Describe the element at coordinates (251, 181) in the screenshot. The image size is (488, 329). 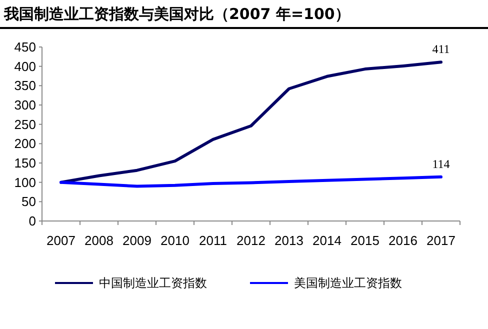
I see `line-series` at that location.